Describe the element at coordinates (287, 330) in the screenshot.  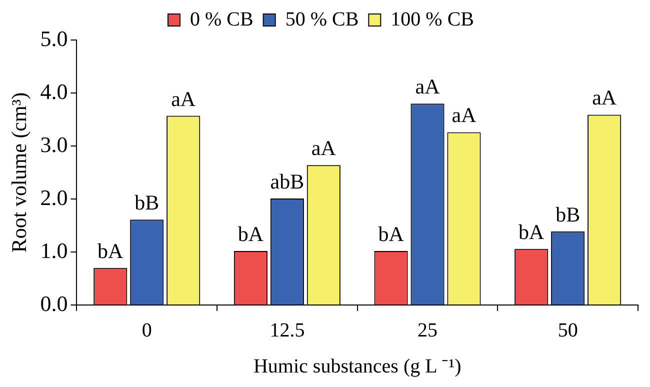
I see `x-tick-label: 12.5` at that location.